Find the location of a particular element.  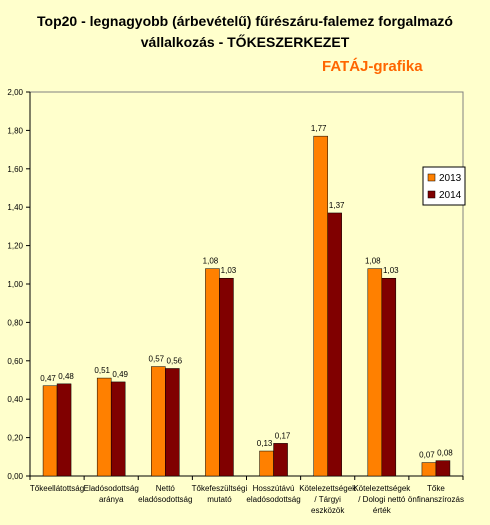

data-label-2013: 0,07 is located at coordinates (427, 455).